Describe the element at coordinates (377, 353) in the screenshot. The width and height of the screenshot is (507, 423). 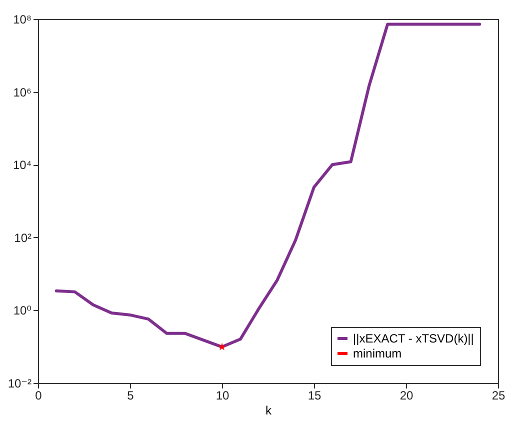
I see `legend-label: minimum` at that location.